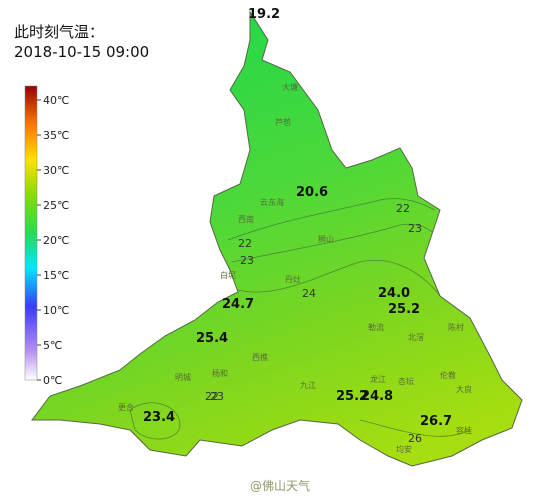 The height and width of the screenshot is (500, 542). Describe the element at coordinates (183, 377) in the screenshot. I see `place-name: 明城` at that location.